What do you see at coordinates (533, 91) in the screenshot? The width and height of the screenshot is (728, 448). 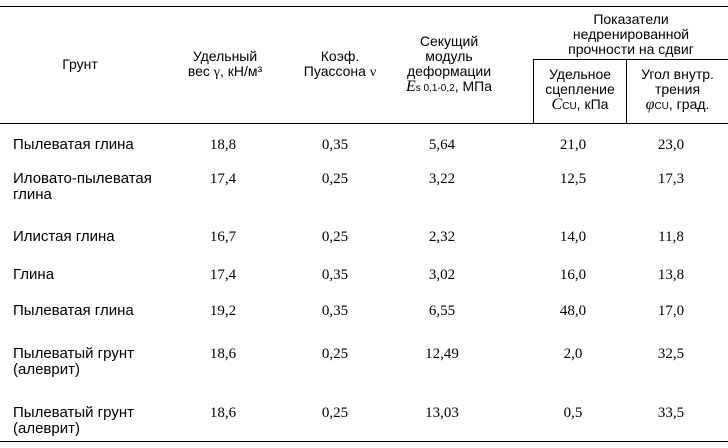 I see `strength-left-divider` at bounding box center [533, 91].